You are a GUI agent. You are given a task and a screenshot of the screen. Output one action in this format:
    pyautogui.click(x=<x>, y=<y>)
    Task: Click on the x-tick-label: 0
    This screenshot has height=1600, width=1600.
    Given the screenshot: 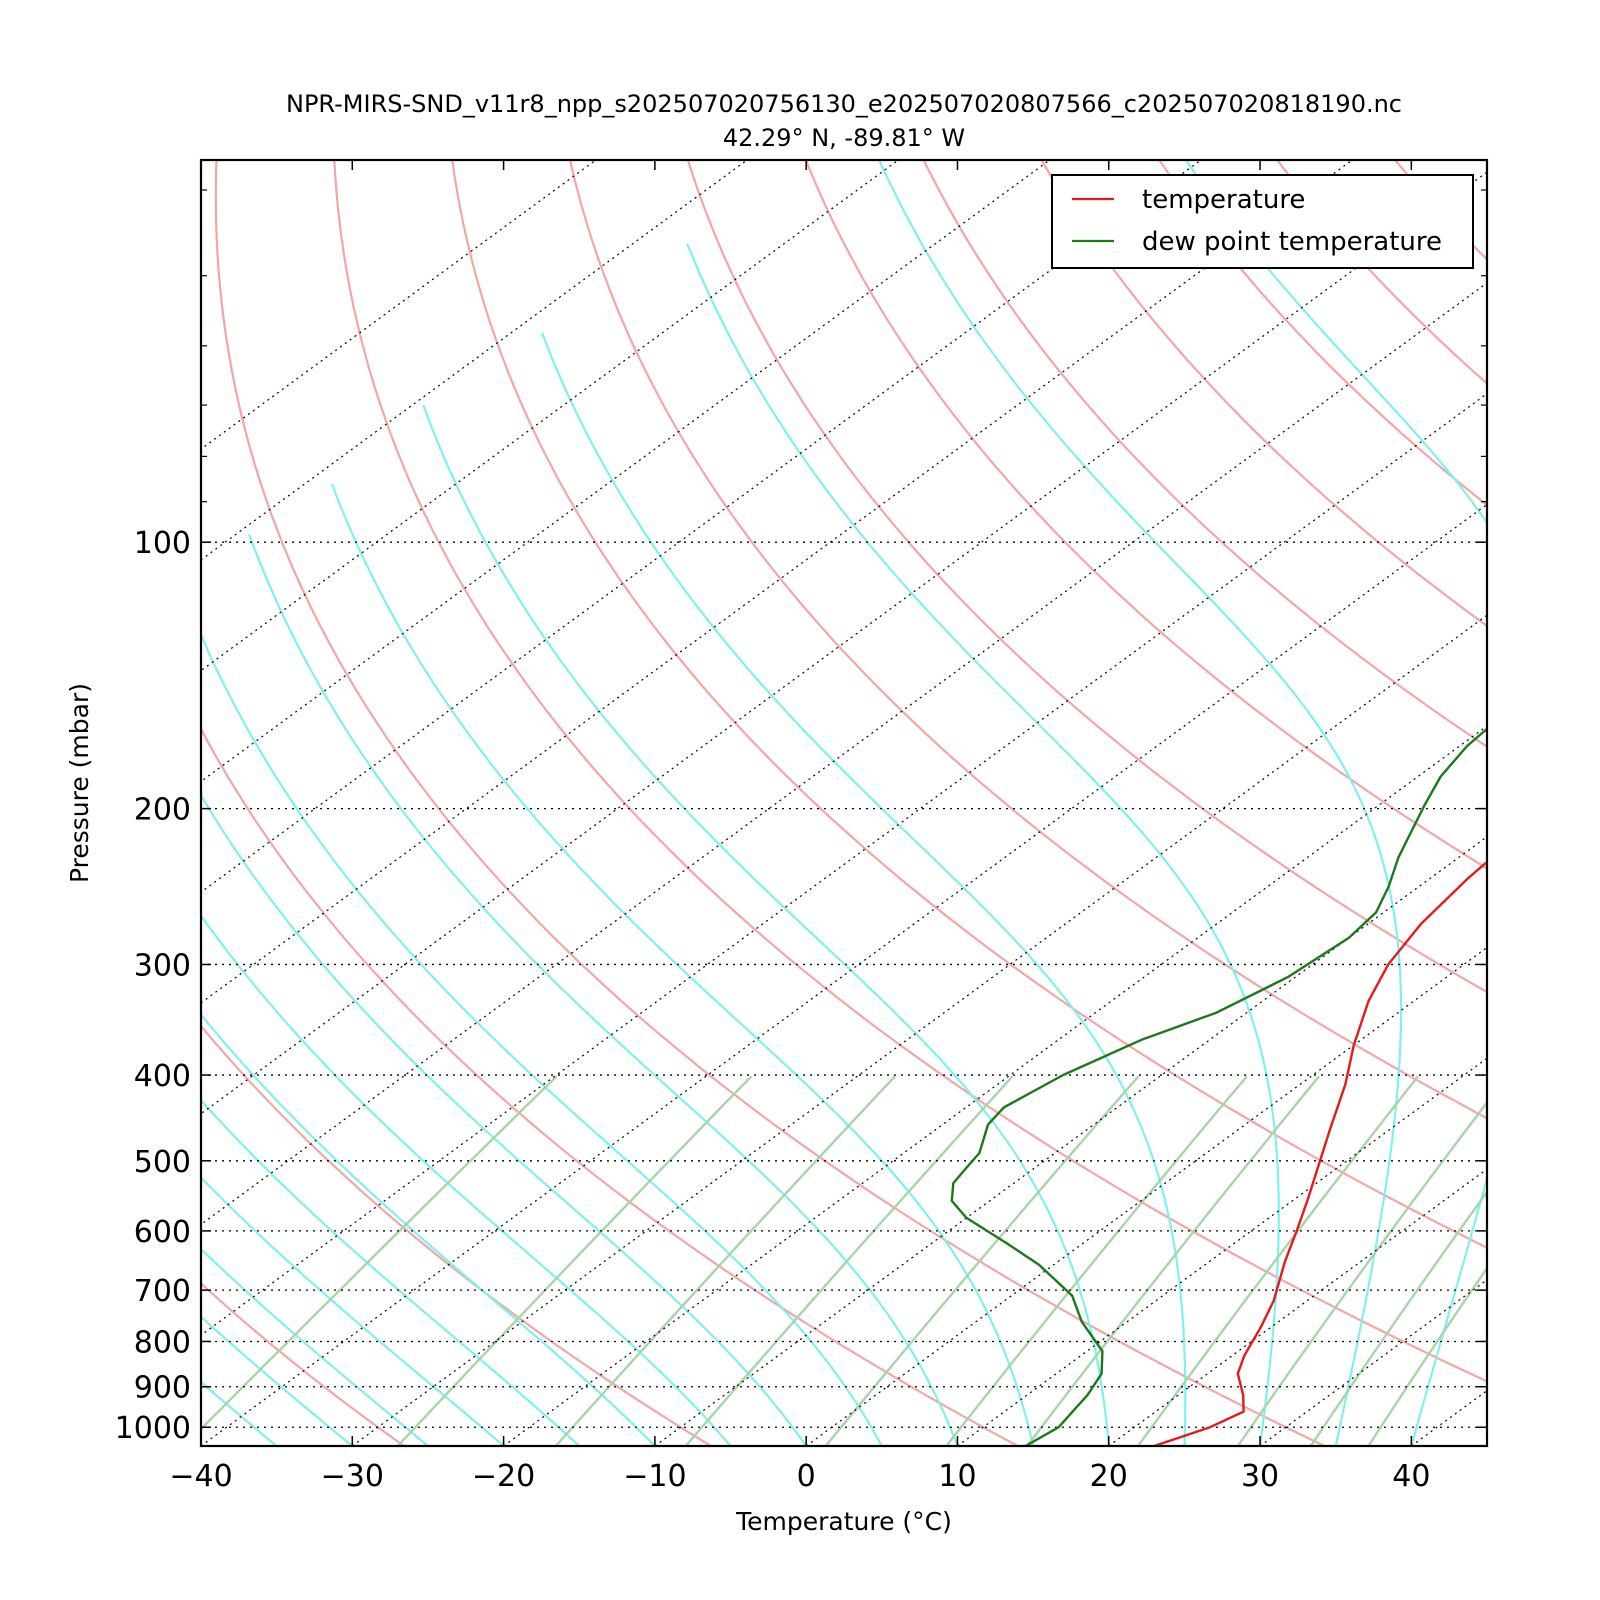 What is the action you would take?
    pyautogui.click(x=806, y=1476)
    